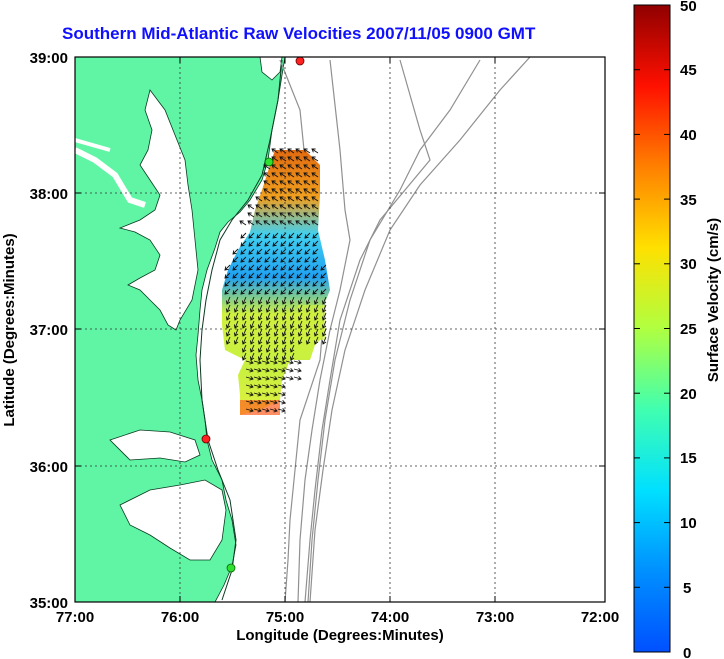 The image size is (724, 659). I want to click on colorbar-tick-label: 0, so click(687, 652).